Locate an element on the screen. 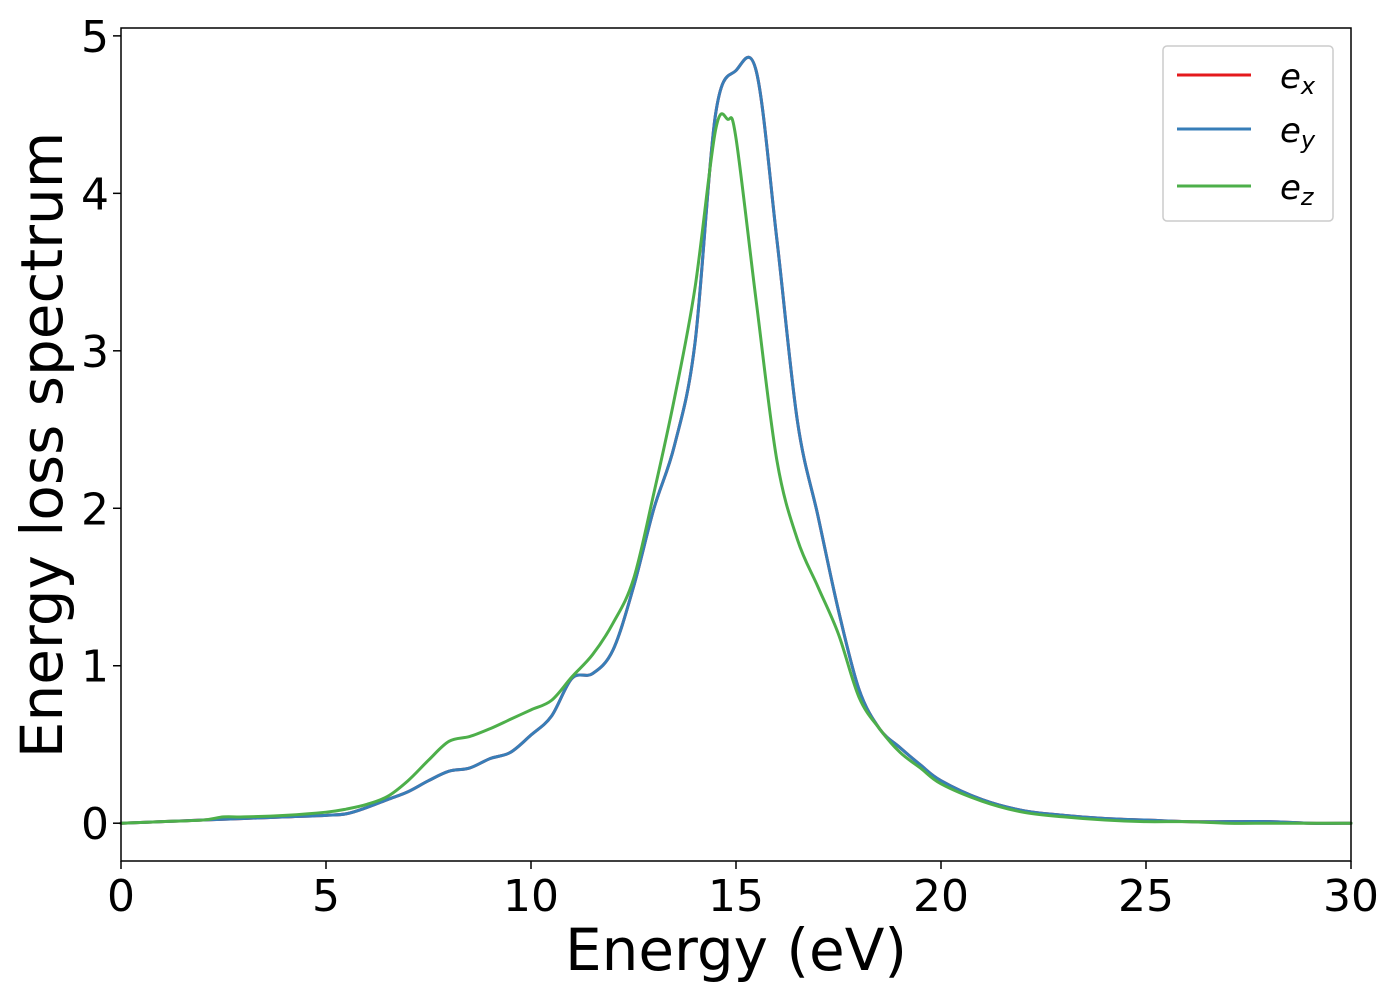 The width and height of the screenshot is (1400, 1000). legend-entry-ex: ex is located at coordinates (1246, 78).